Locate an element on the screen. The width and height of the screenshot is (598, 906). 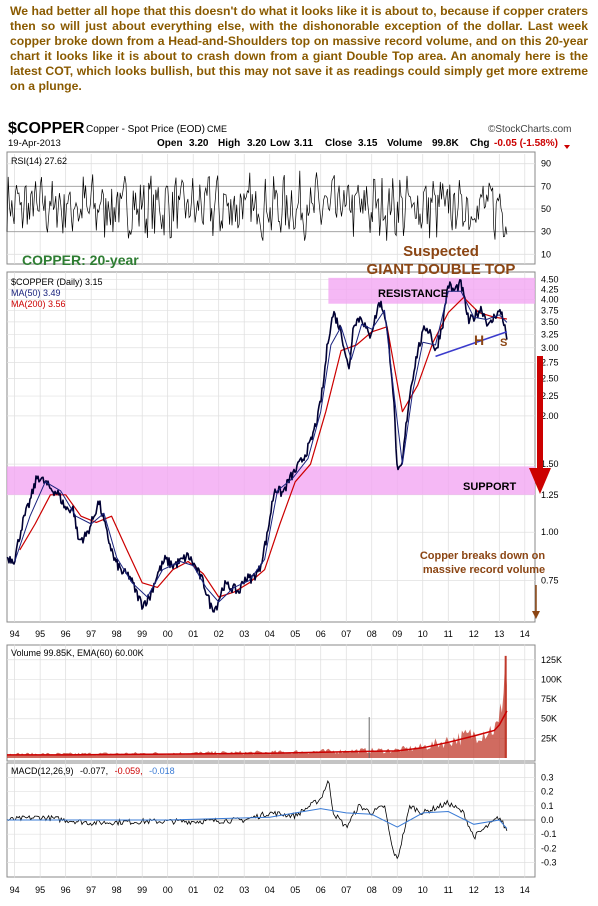
price-y-tick-label: 2.75 is located at coordinates (550, 362).